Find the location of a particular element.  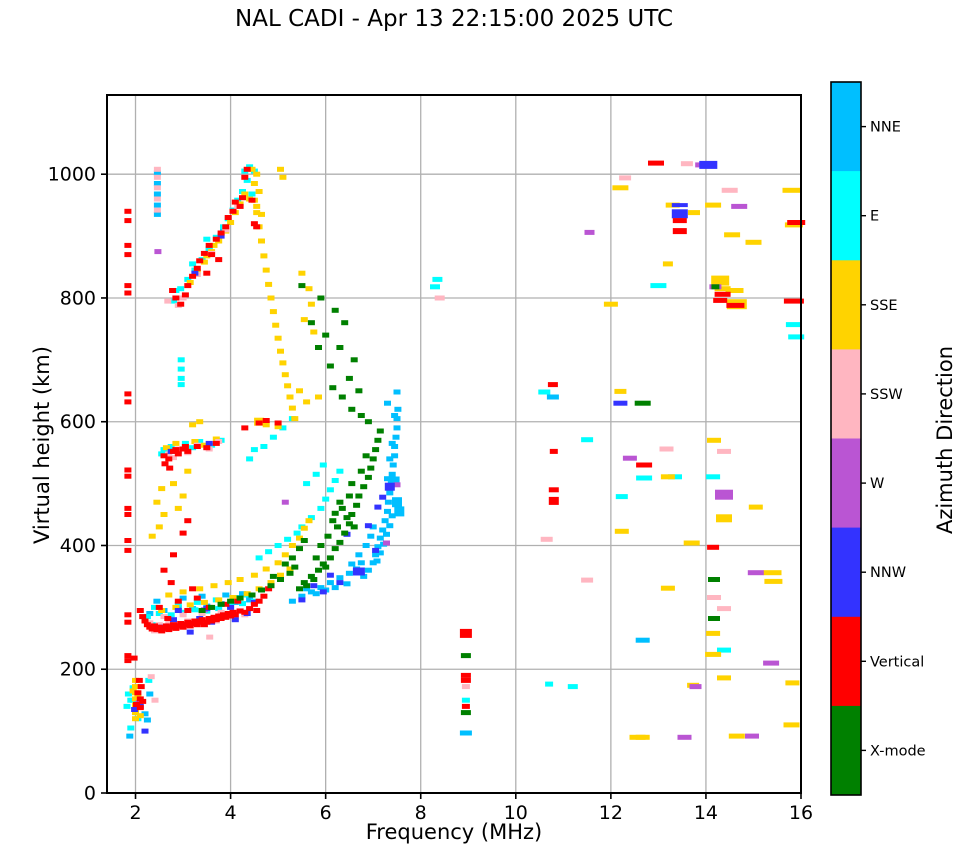

colorbar-border is located at coordinates (846, 438).